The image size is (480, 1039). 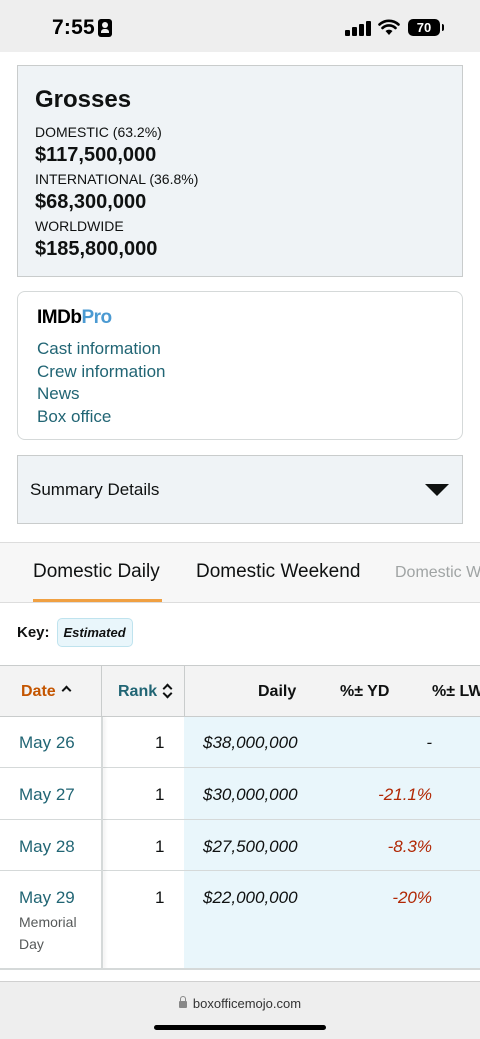 What do you see at coordinates (138, 691) in the screenshot?
I see `header-rank-label: Rank` at bounding box center [138, 691].